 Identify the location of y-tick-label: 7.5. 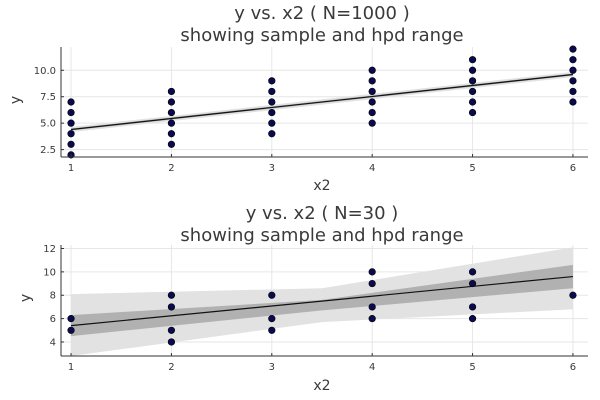
(48, 97).